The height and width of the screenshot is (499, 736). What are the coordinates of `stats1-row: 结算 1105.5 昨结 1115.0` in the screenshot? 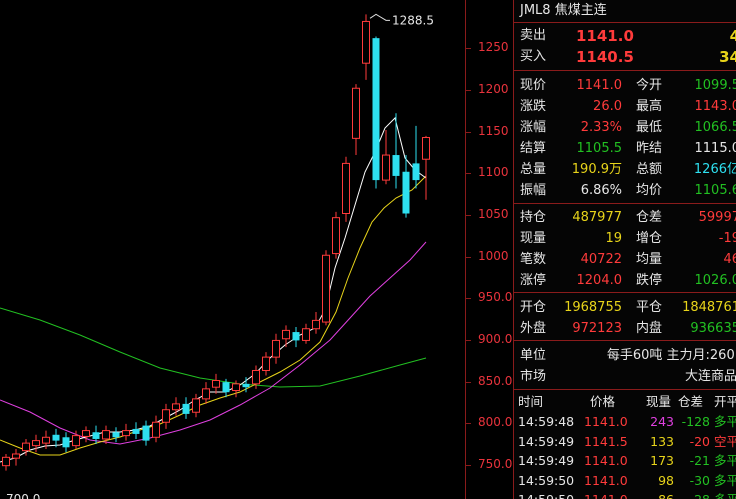 It's located at (625, 149).